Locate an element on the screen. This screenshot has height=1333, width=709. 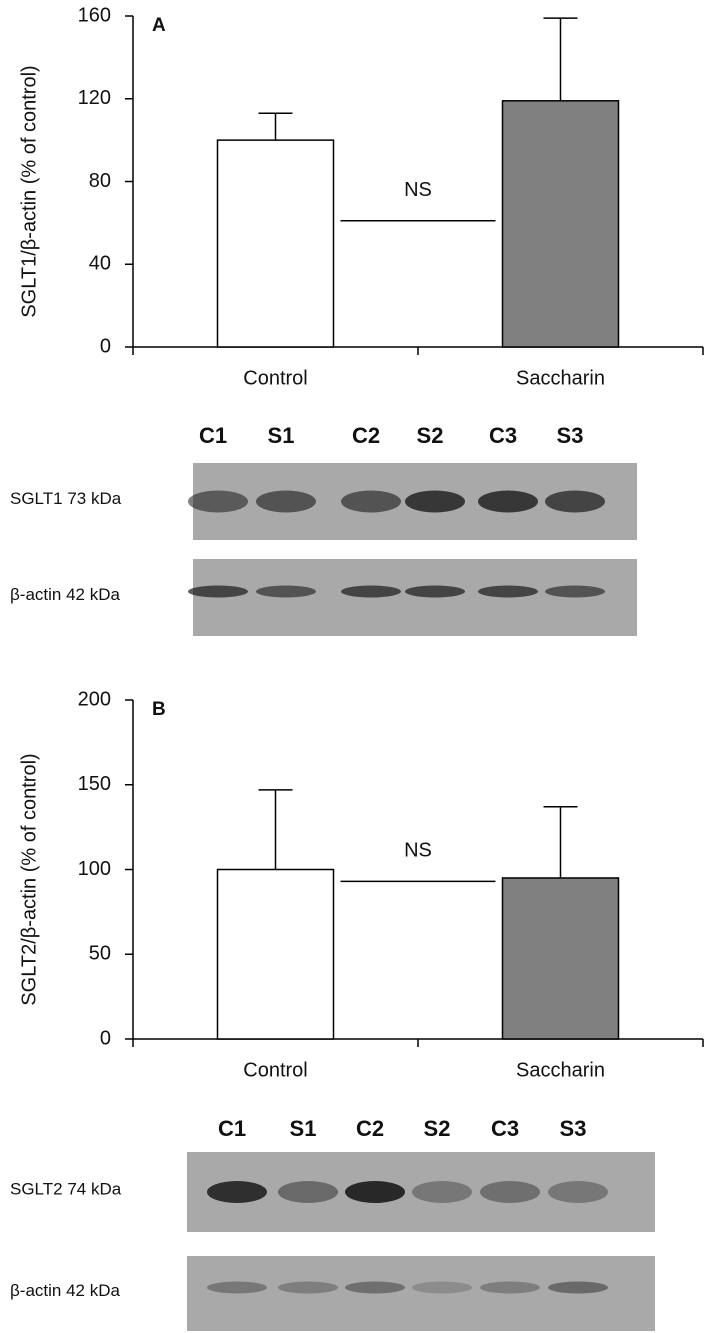
y-tick-label: 80 is located at coordinates (100, 181).